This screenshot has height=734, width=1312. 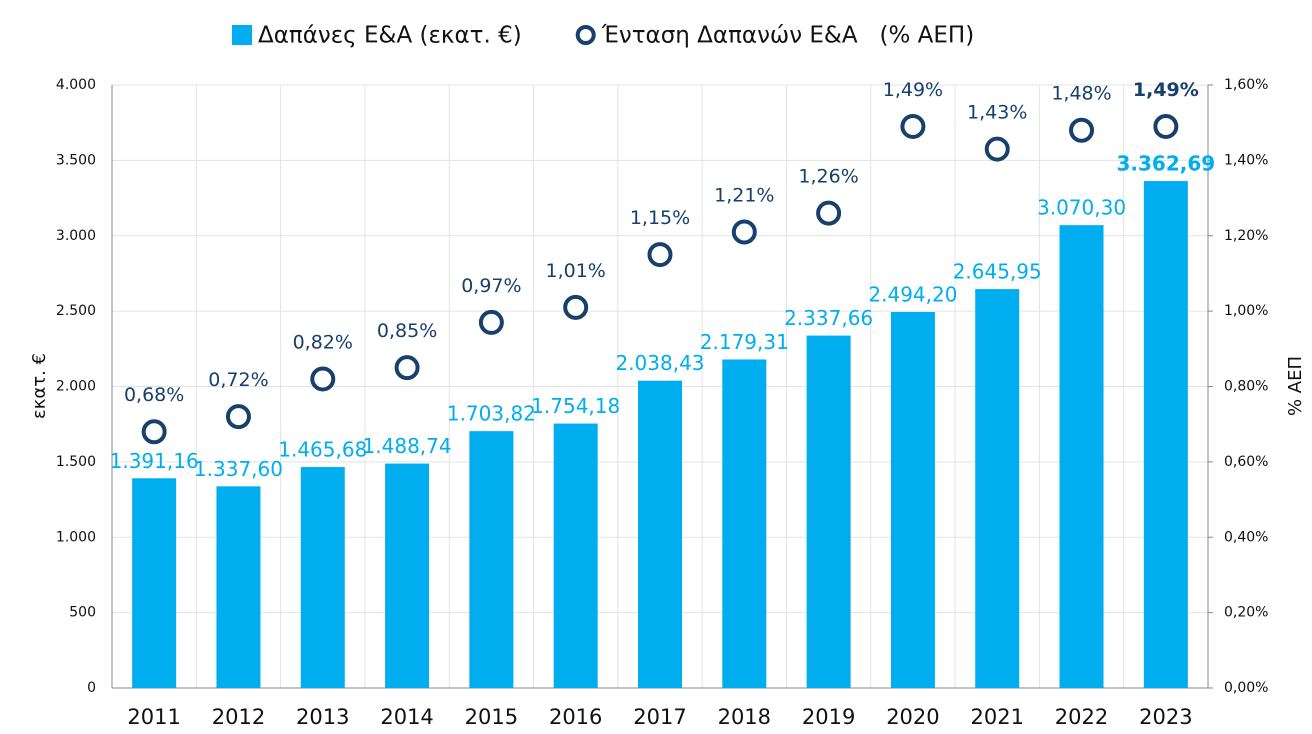 What do you see at coordinates (1246, 537) in the screenshot?
I see `y2-tick-label: 0,40%` at bounding box center [1246, 537].